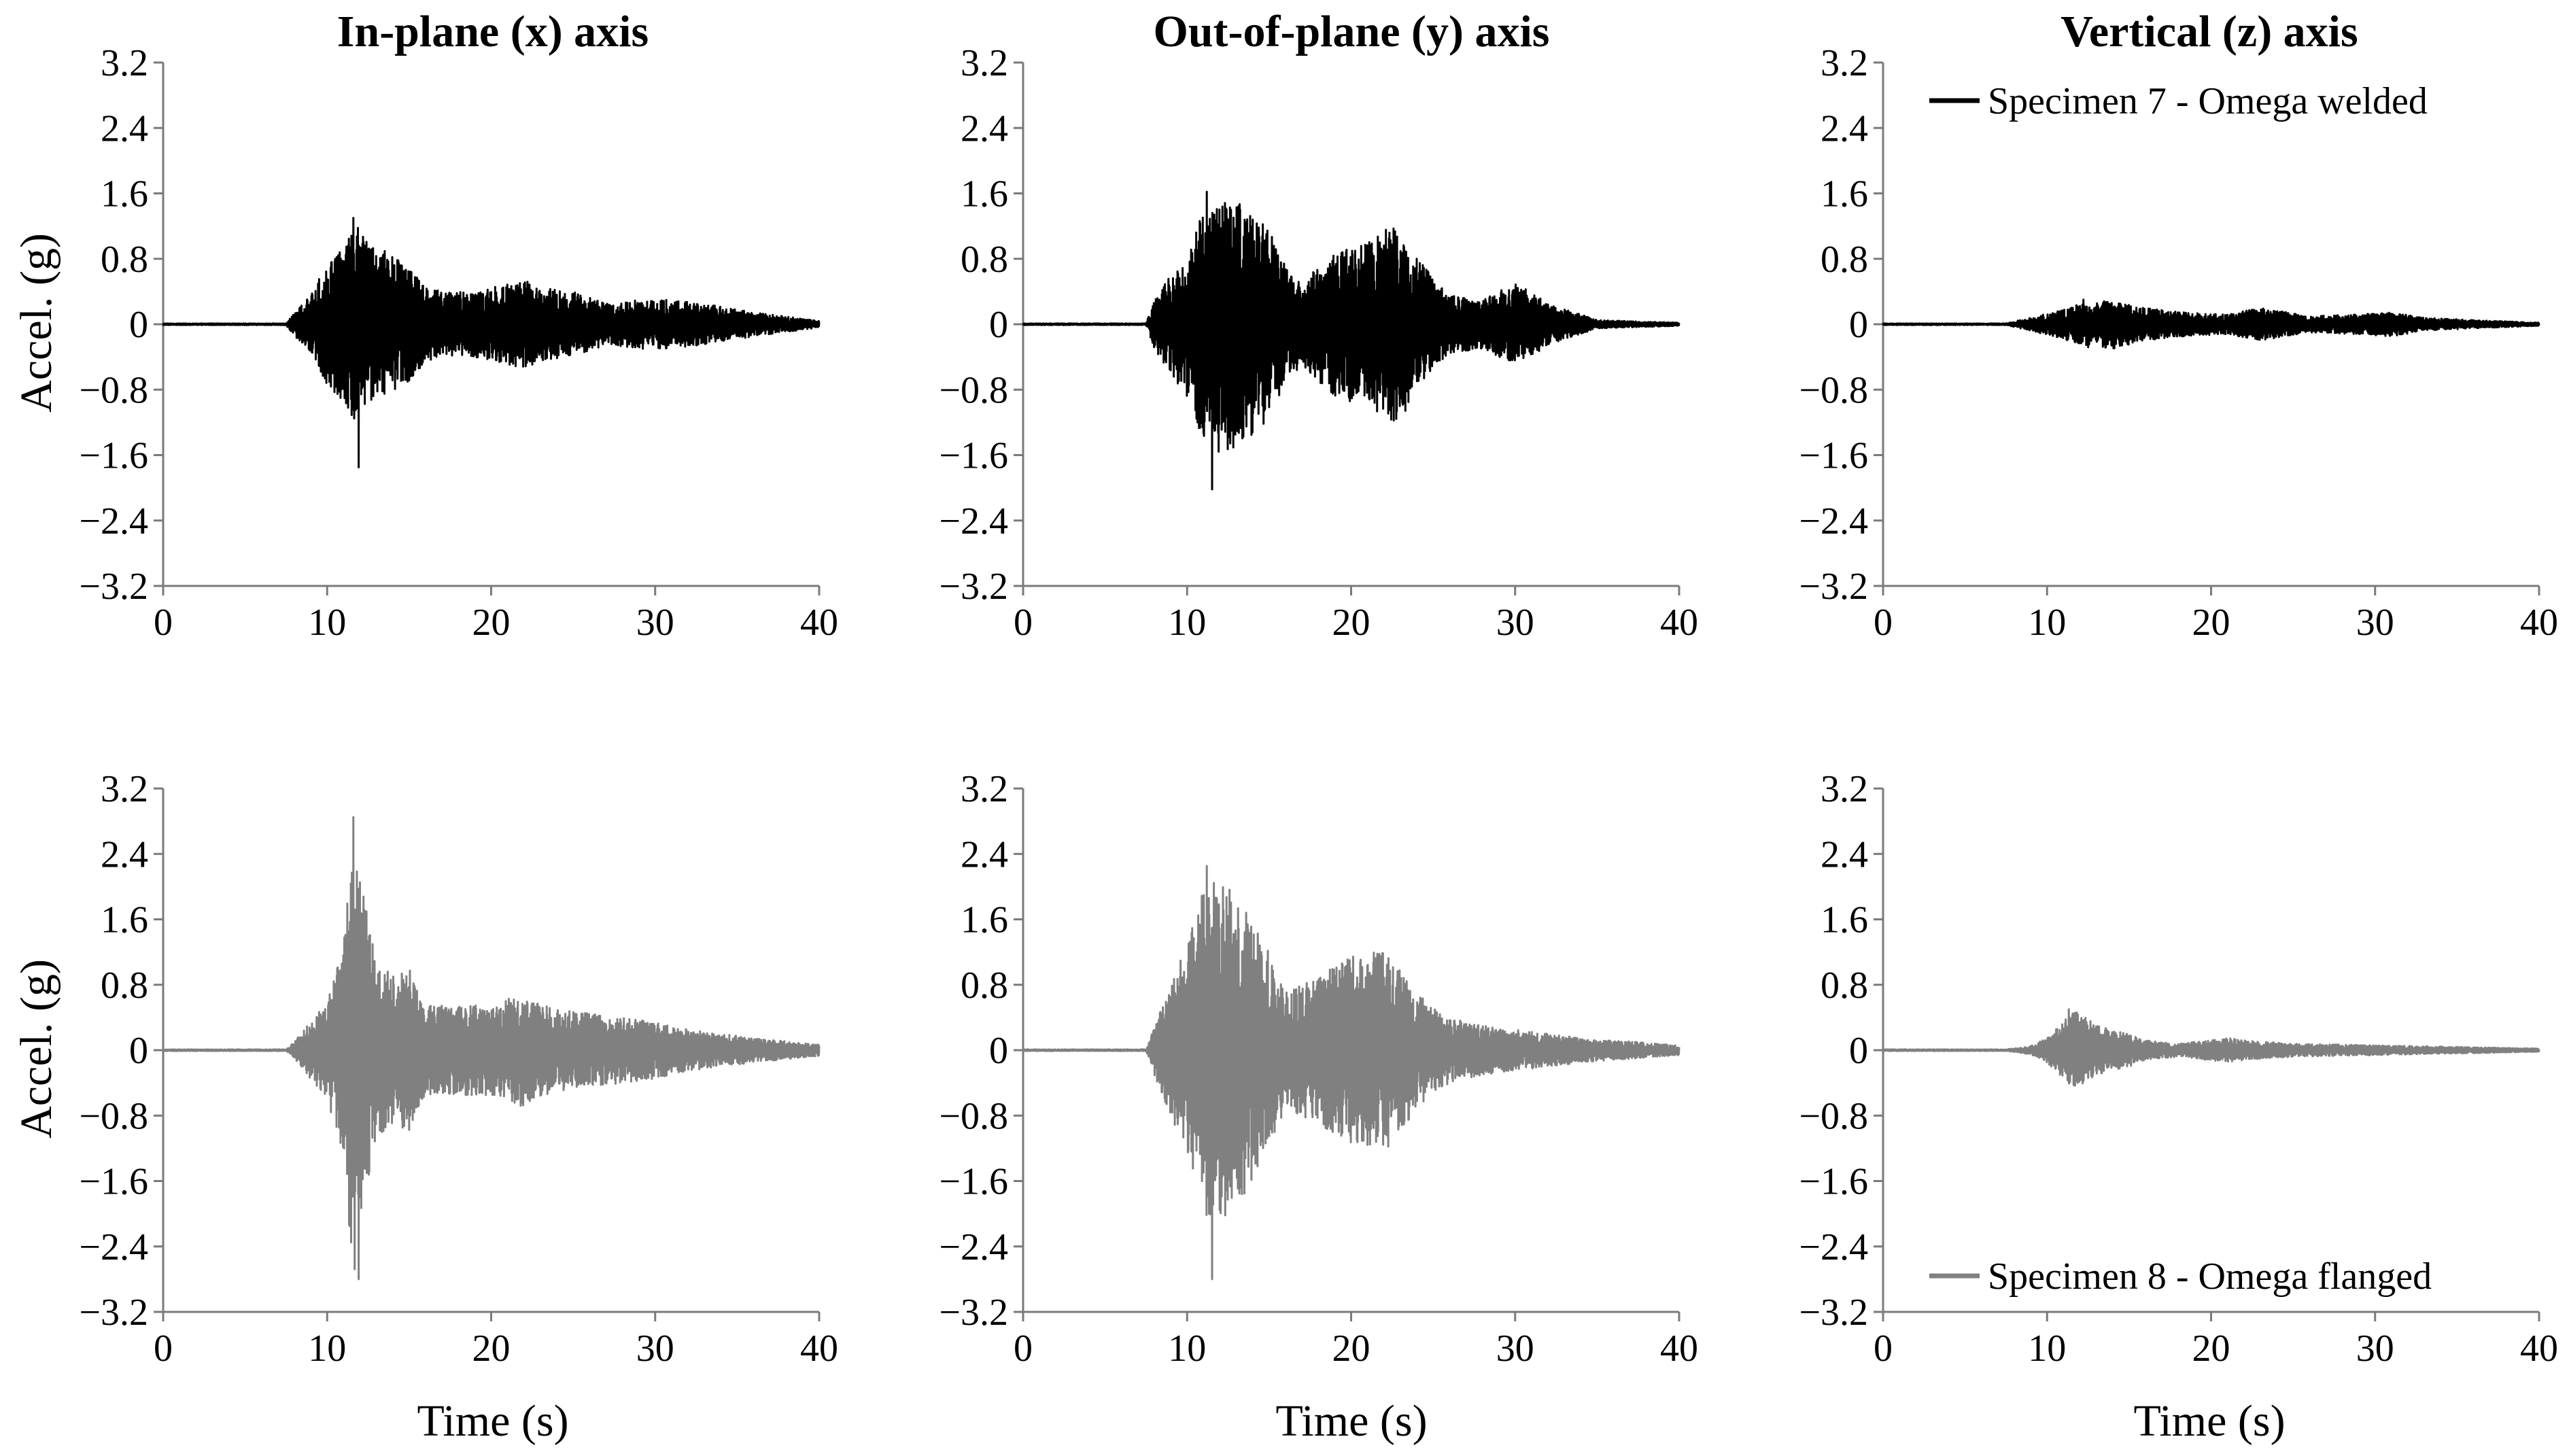 Image resolution: width=2569 pixels, height=1456 pixels. Describe the element at coordinates (492, 1421) in the screenshot. I see `xlabel-col1: Time (s)` at that location.